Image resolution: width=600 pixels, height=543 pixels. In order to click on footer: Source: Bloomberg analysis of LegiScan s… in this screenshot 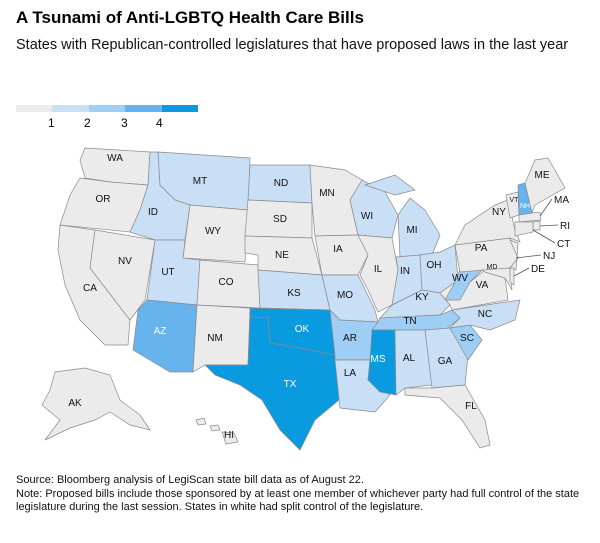, I will do `click(301, 494)`.